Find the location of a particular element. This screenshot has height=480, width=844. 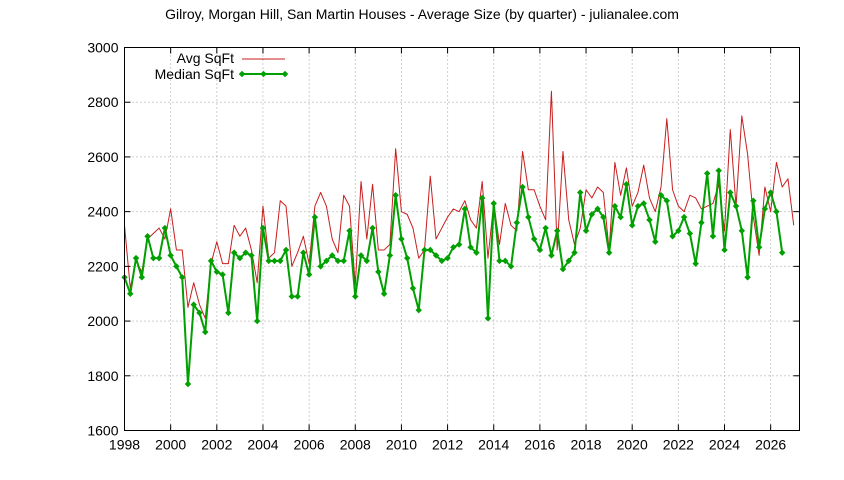

x-tick-label: 2002 is located at coordinates (216, 445).